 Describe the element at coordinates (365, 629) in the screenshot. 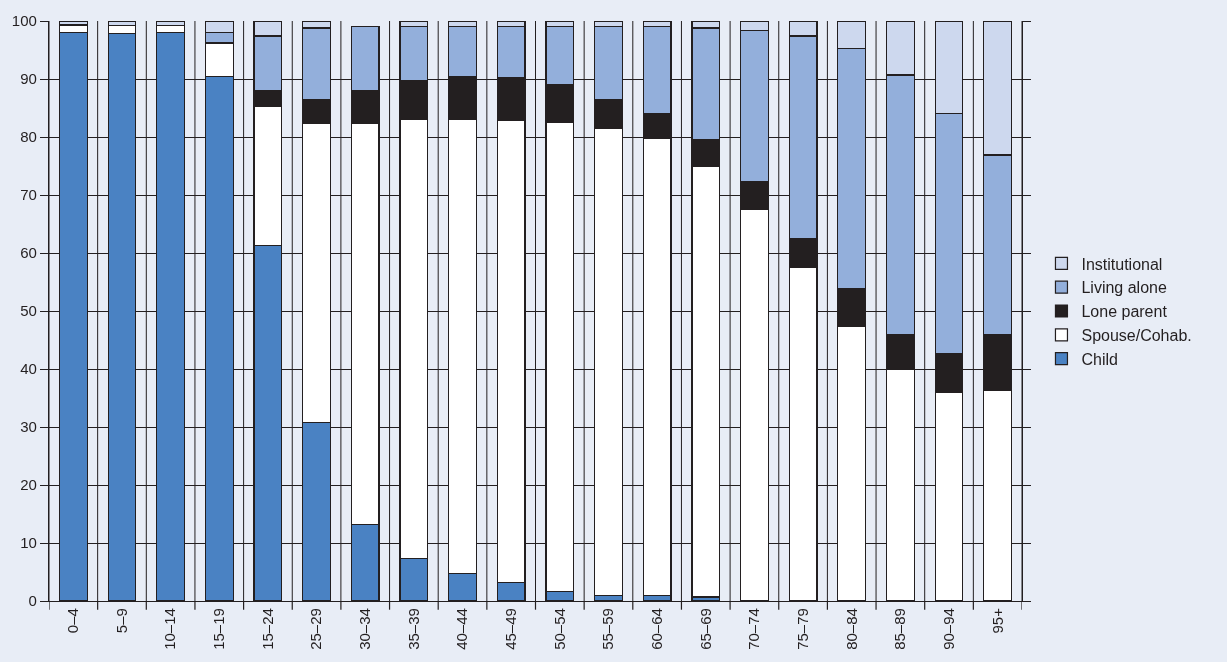

I see `x-tick-label: 30–34` at that location.